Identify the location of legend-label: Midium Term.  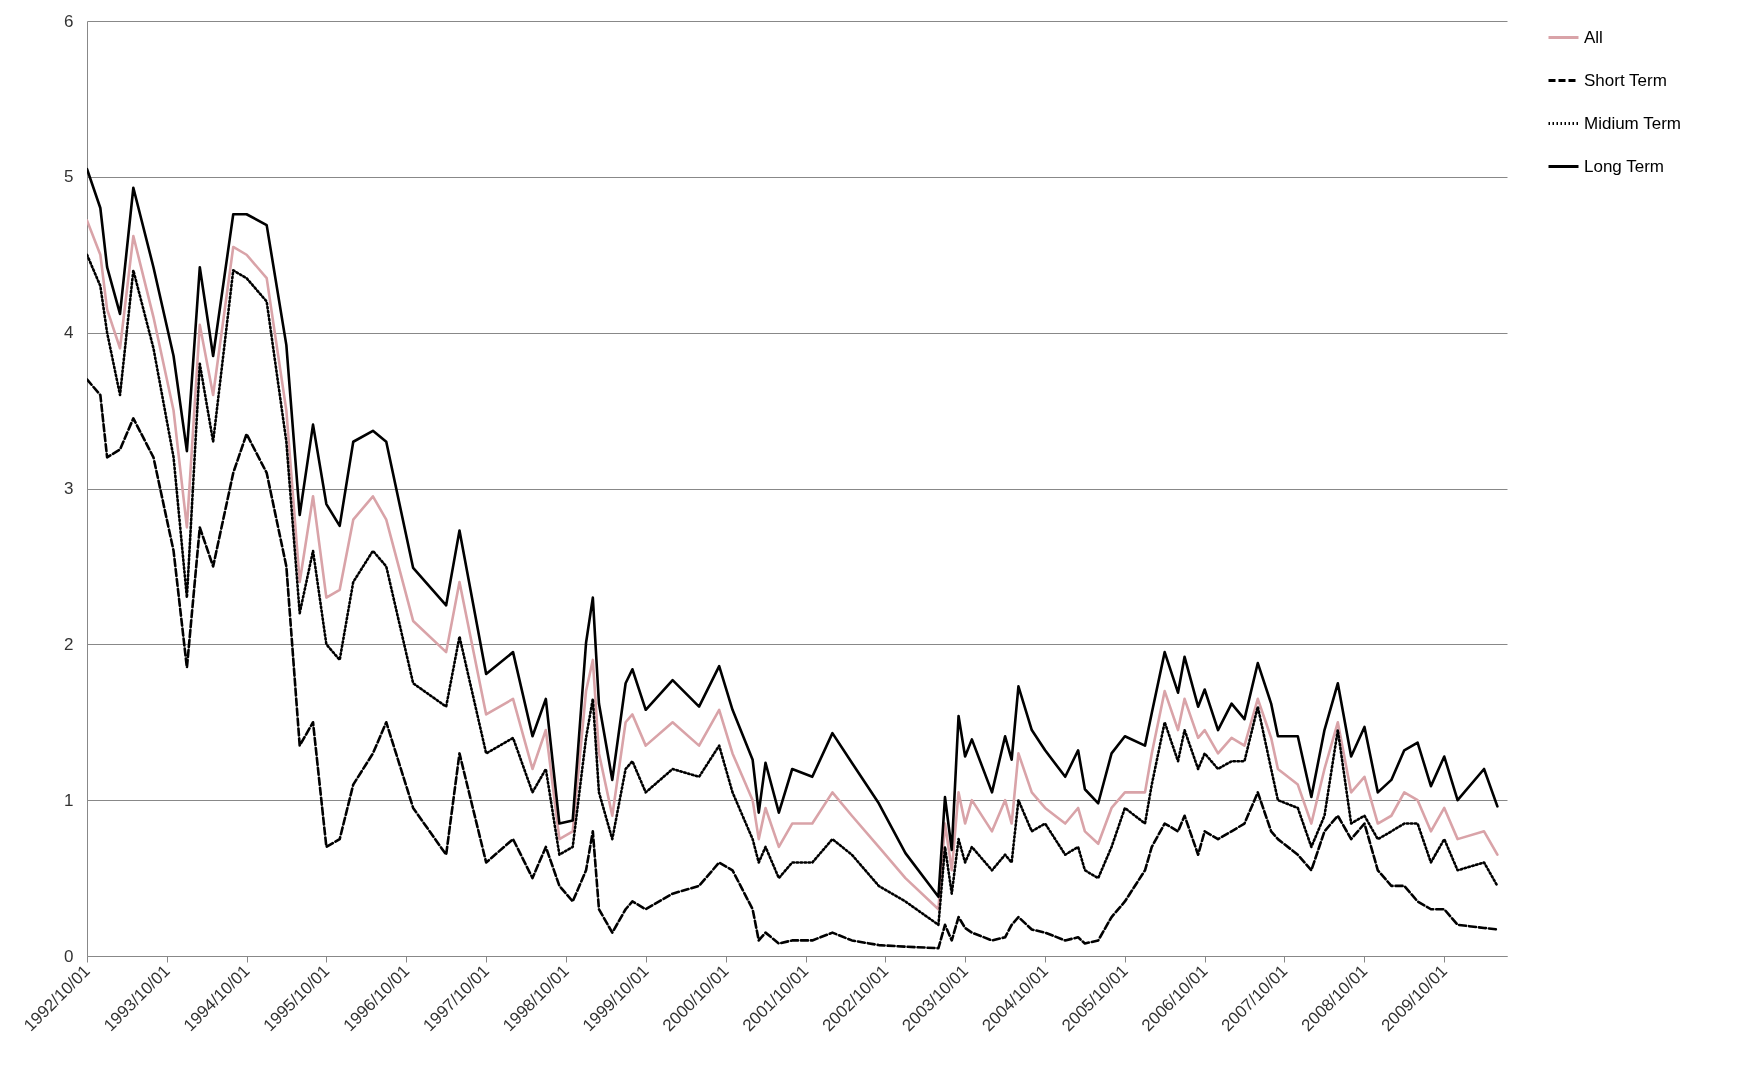
(1632, 123).